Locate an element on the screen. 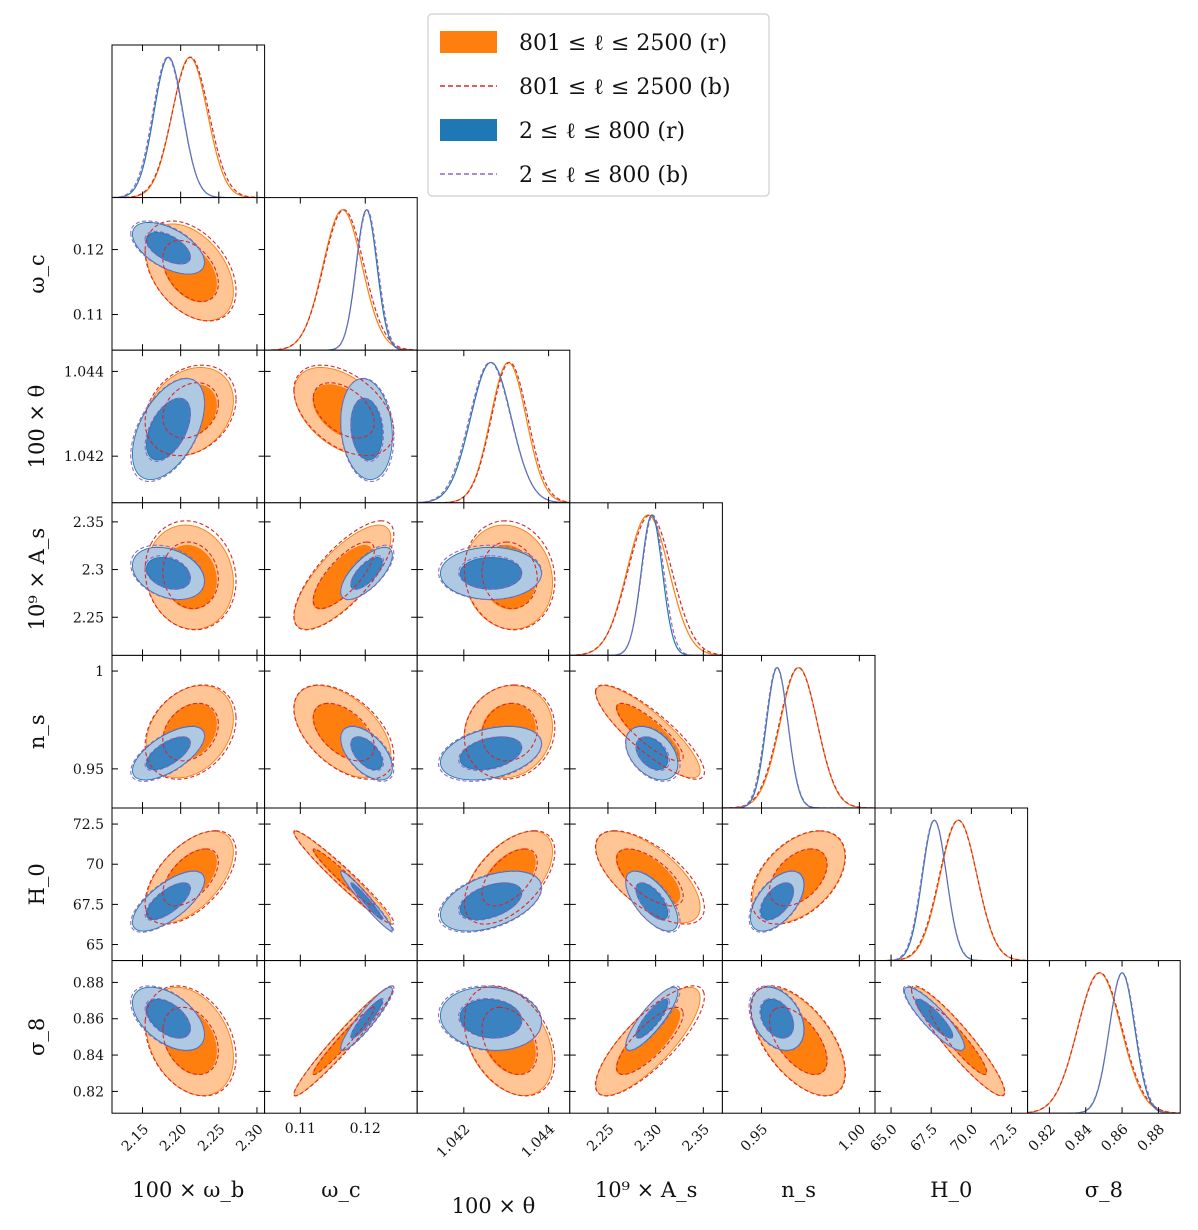 The height and width of the screenshot is (1230, 1198). panel-theta-vs-sigma8 is located at coordinates (493, 1037).